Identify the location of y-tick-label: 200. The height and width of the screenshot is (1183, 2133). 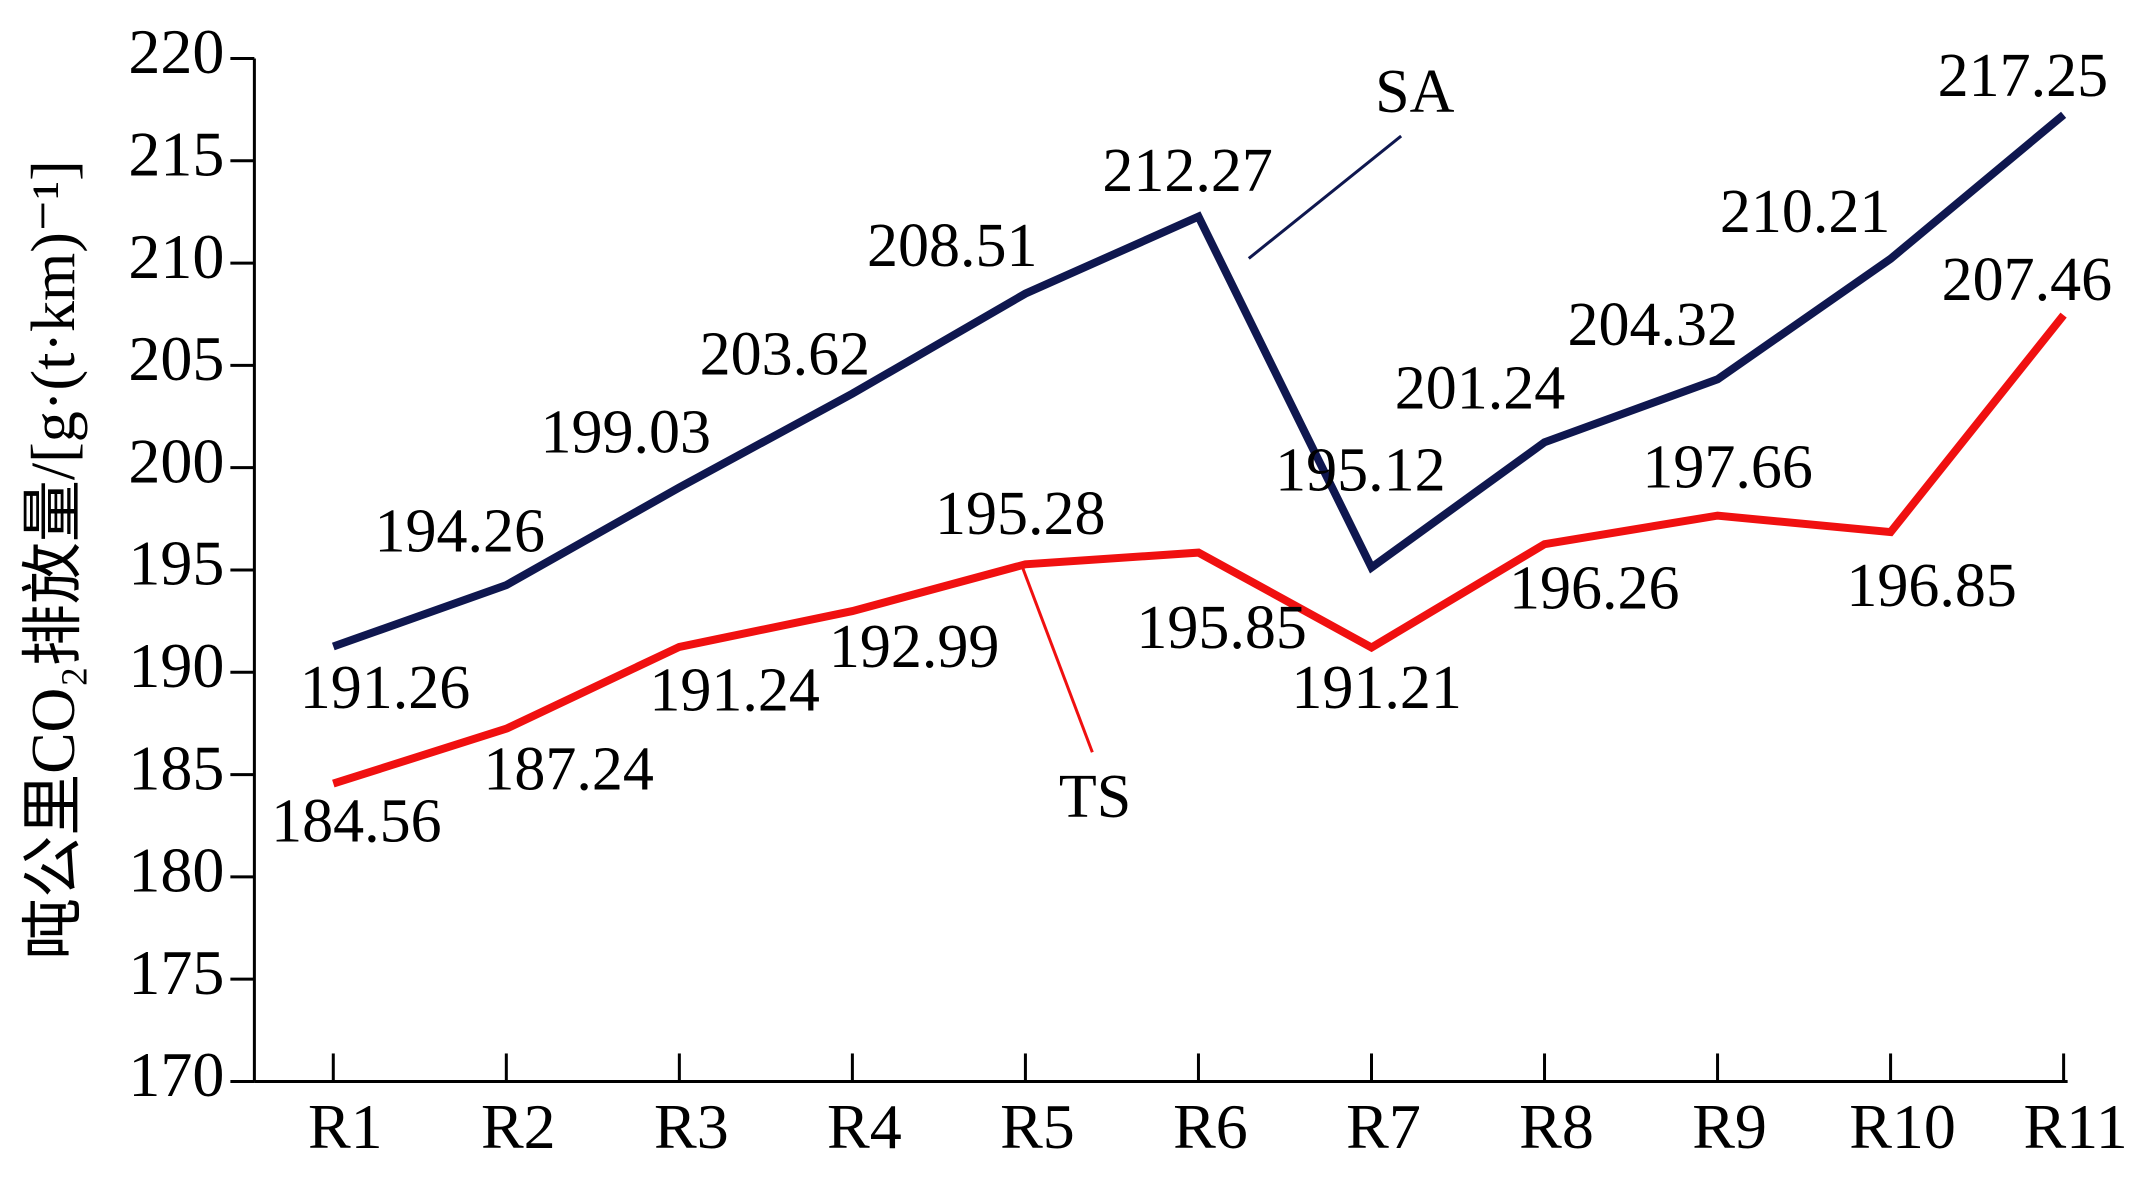
(176, 460).